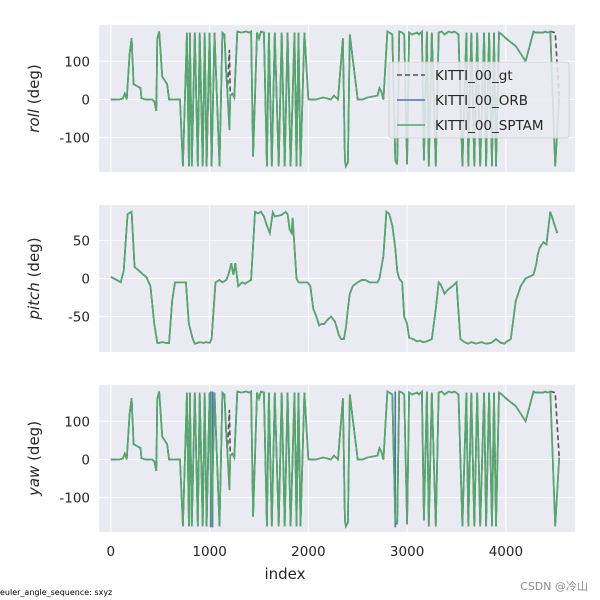  I want to click on legend-label: KITTI_00_SPTAM, so click(489, 126).